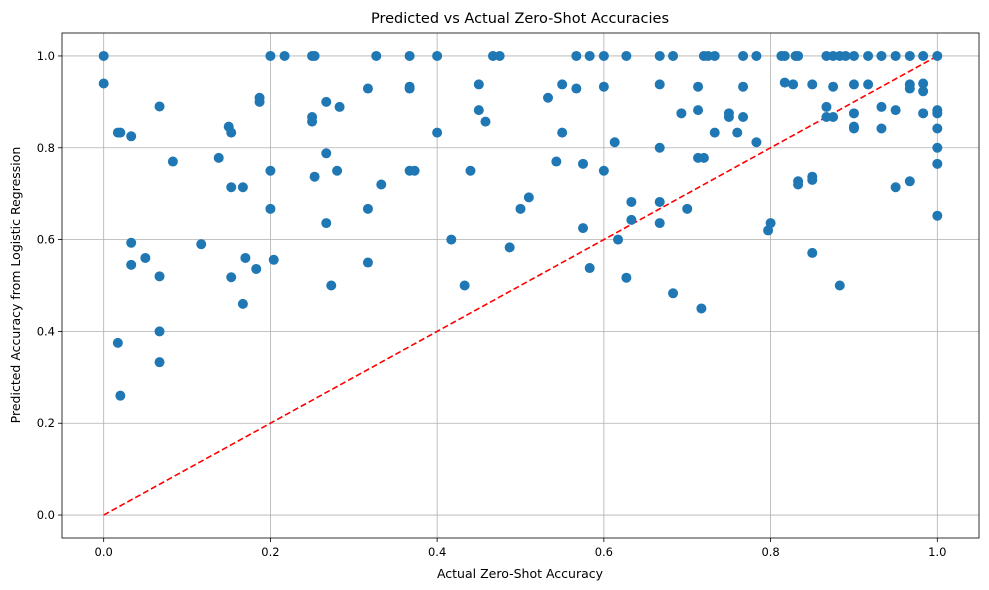  What do you see at coordinates (46, 240) in the screenshot?
I see `y-tick-label: 0.6` at bounding box center [46, 240].